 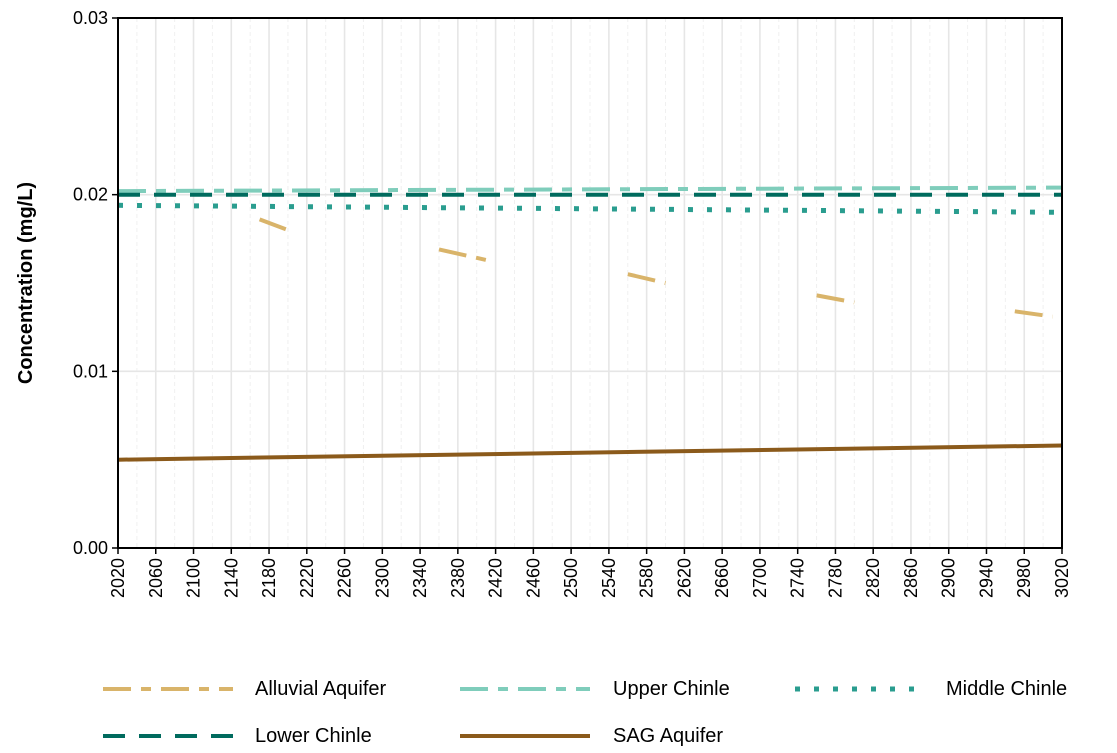 What do you see at coordinates (533, 578) in the screenshot?
I see `x-tick-label: 2460` at bounding box center [533, 578].